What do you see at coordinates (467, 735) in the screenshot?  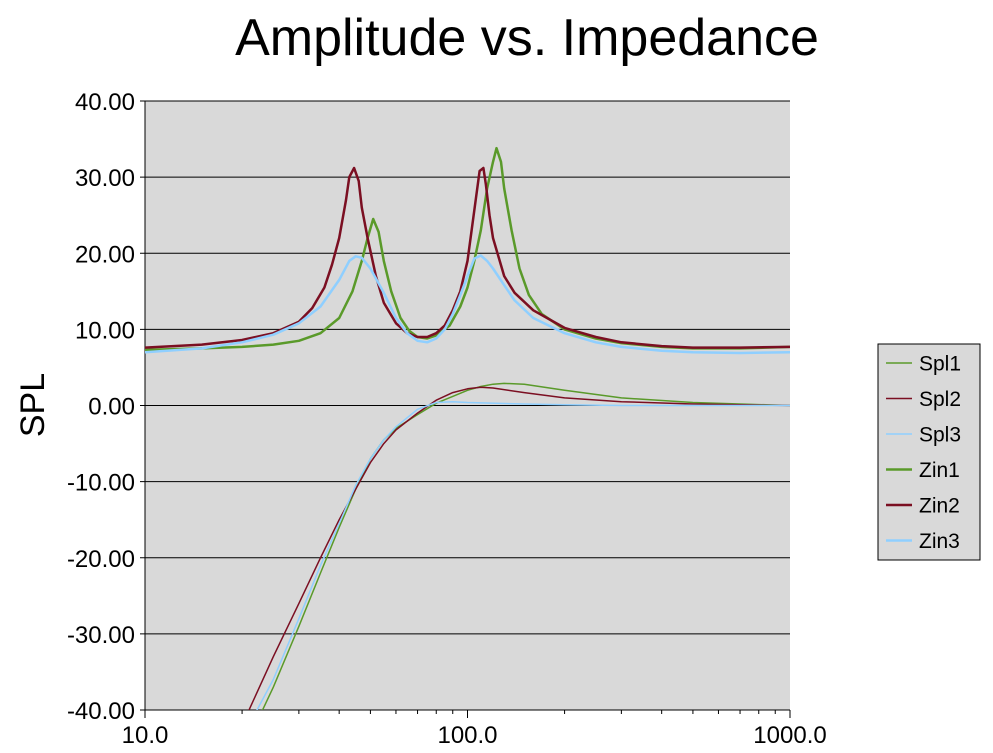 I see `x-tick-label: 100.0` at bounding box center [467, 735].